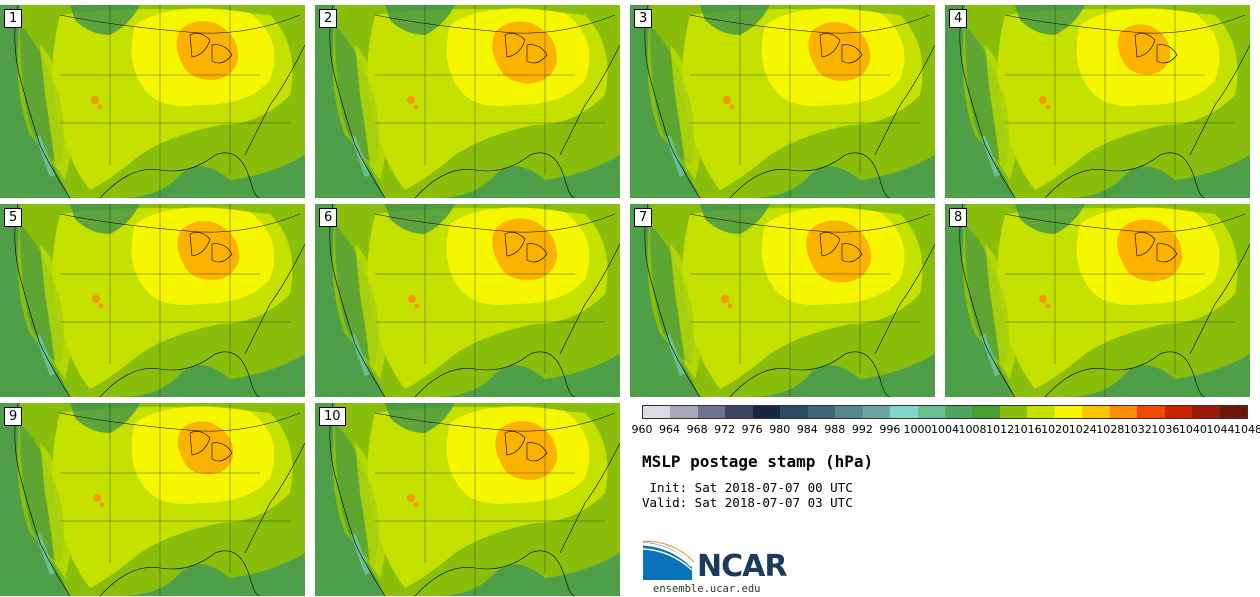 The height and width of the screenshot is (597, 1260). Describe the element at coordinates (890, 429) in the screenshot. I see `colorbar-tick-label: 996` at that location.